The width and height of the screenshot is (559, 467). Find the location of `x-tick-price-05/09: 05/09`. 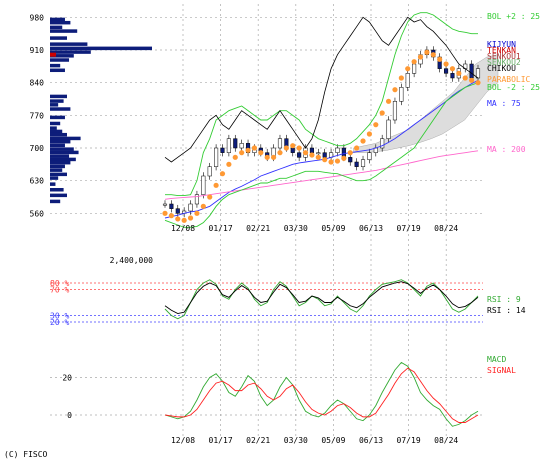

x-tick-price-05/09: 05/09 is located at coordinates (333, 228).